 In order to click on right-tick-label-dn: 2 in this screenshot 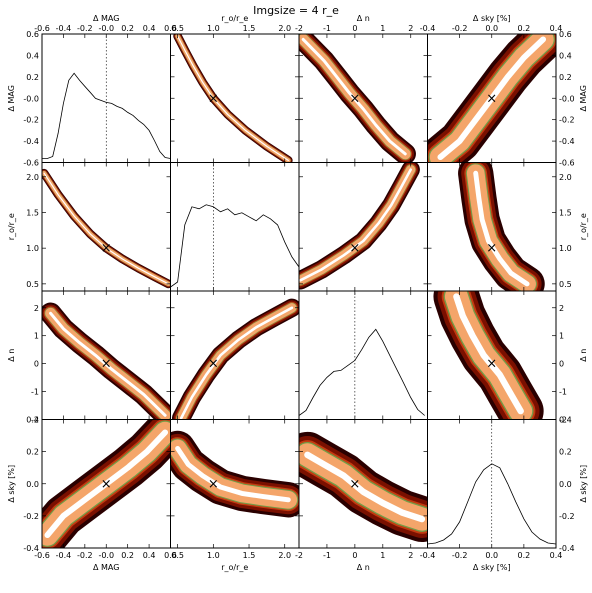, I will do `click(561, 308)`.